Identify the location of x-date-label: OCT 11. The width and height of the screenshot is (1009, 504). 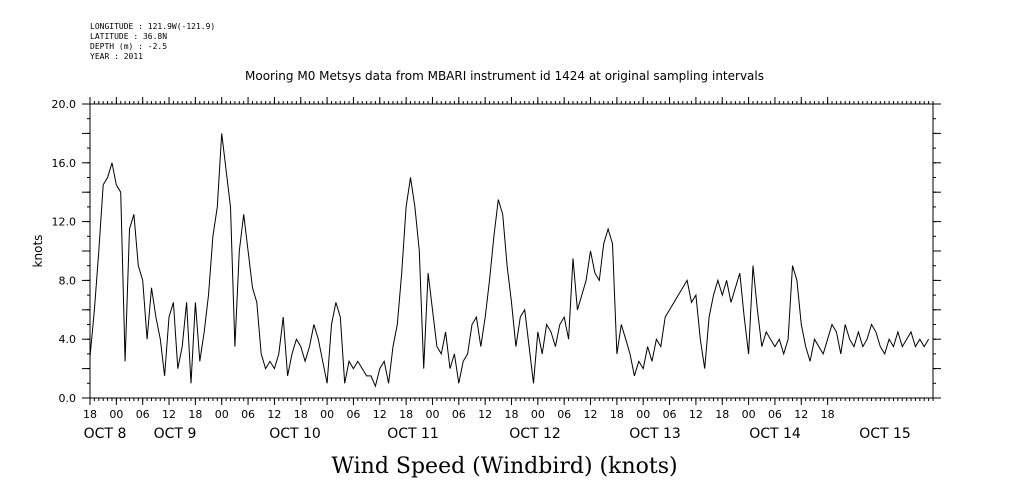
(413, 434).